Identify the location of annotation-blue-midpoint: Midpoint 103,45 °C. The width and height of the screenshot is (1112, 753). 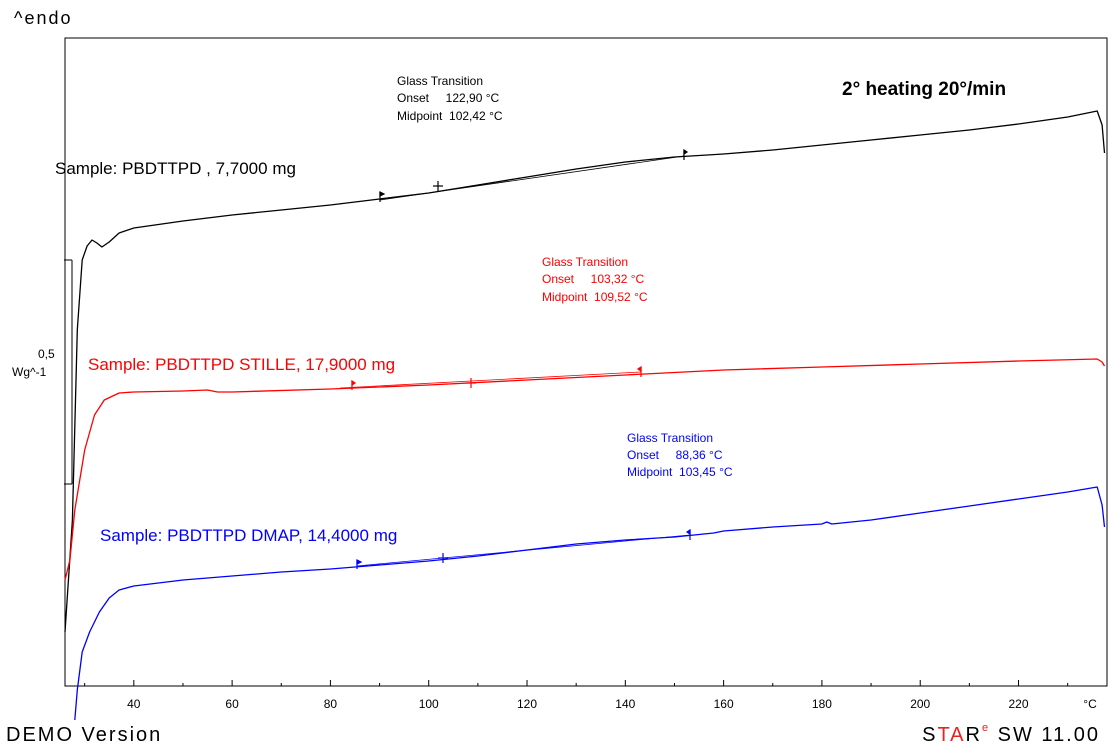
(680, 472).